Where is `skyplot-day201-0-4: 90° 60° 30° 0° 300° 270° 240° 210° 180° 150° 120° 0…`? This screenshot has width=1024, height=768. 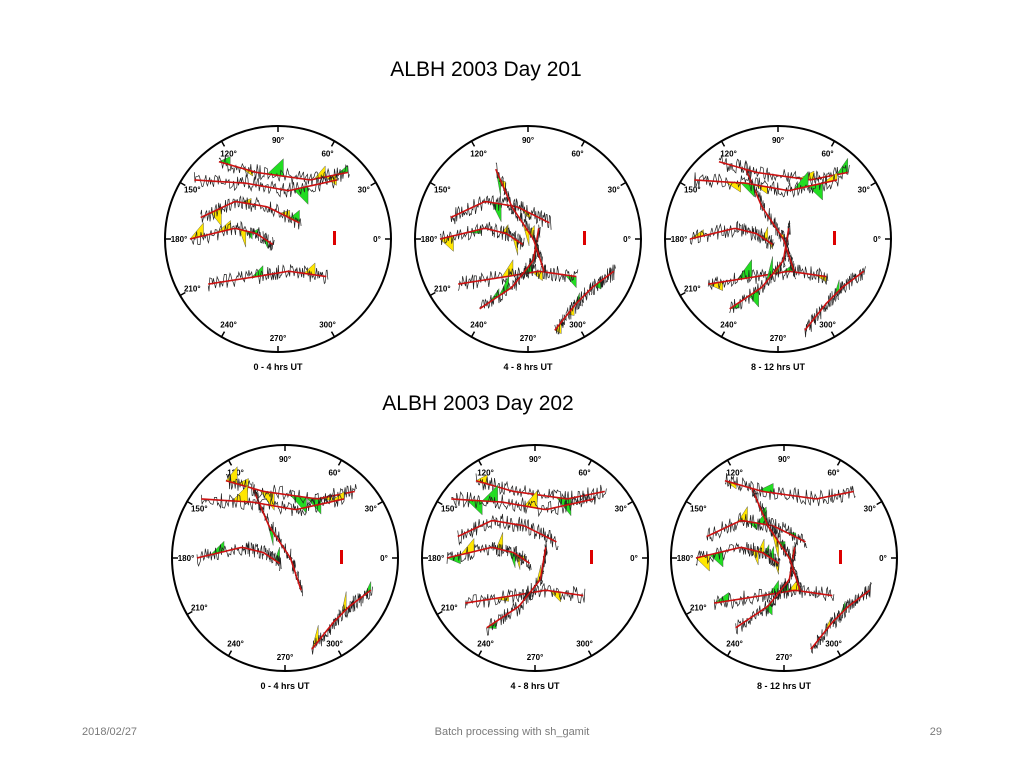
skyplot-day201-0-4: 90° 60° 30° 0° 300° 270° 240° 210° 180° 150° 120° 0… is located at coordinates (278, 248).